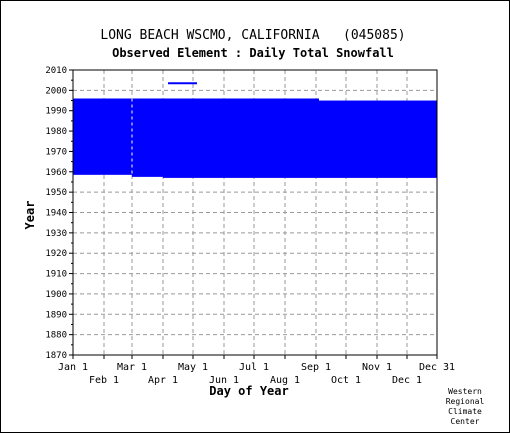 The height and width of the screenshot is (433, 510). Describe the element at coordinates (56, 132) in the screenshot. I see `y-tick-label: 1980` at that location.